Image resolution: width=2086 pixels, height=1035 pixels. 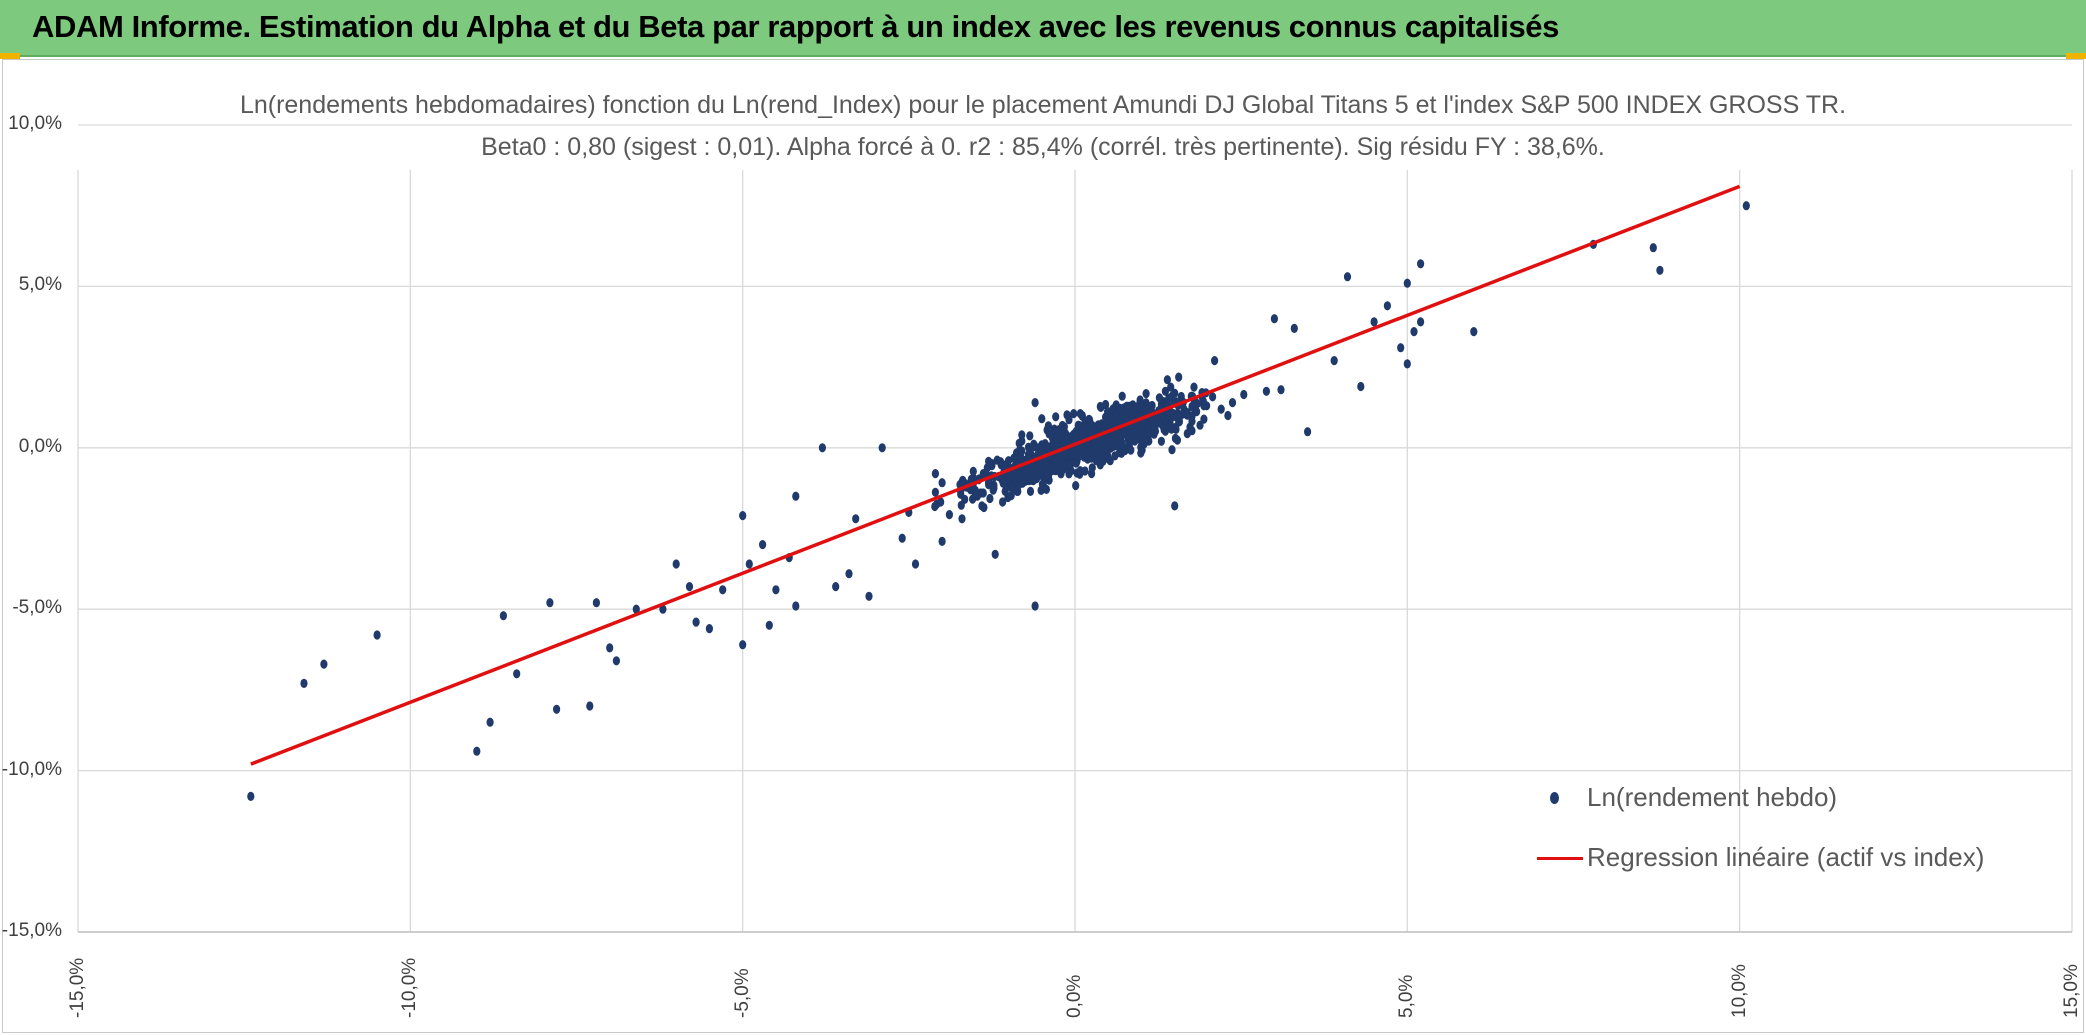 I want to click on y-tick-label: 0,0%, so click(x=40, y=446).